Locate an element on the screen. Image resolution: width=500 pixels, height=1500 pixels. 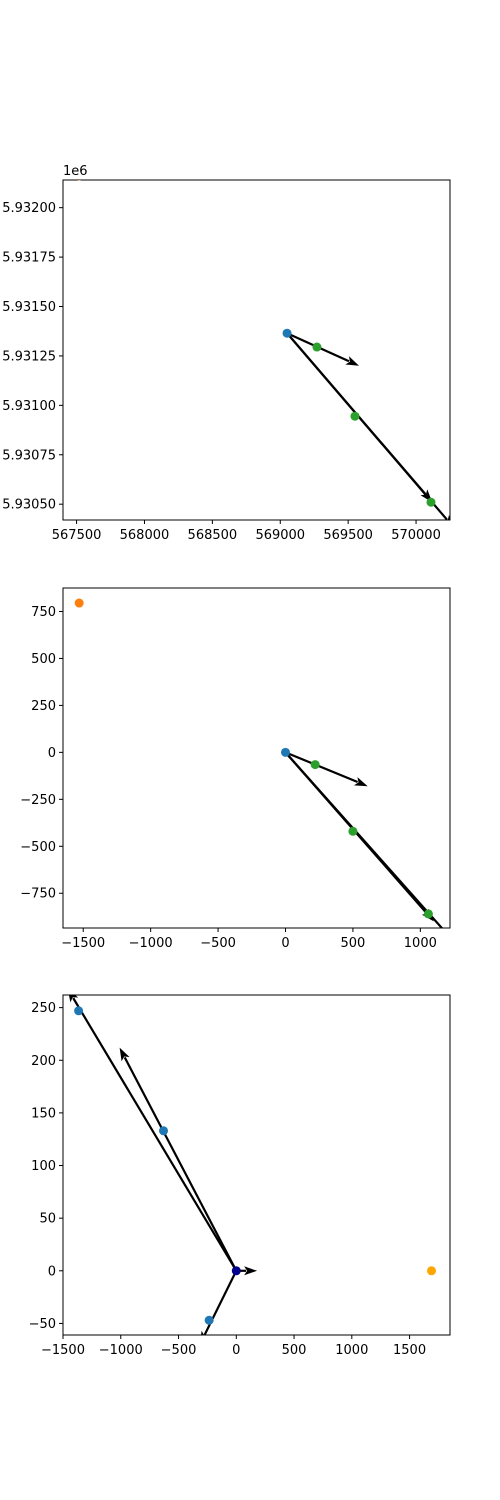
y-tick-label: −750 is located at coordinates (38, 894).